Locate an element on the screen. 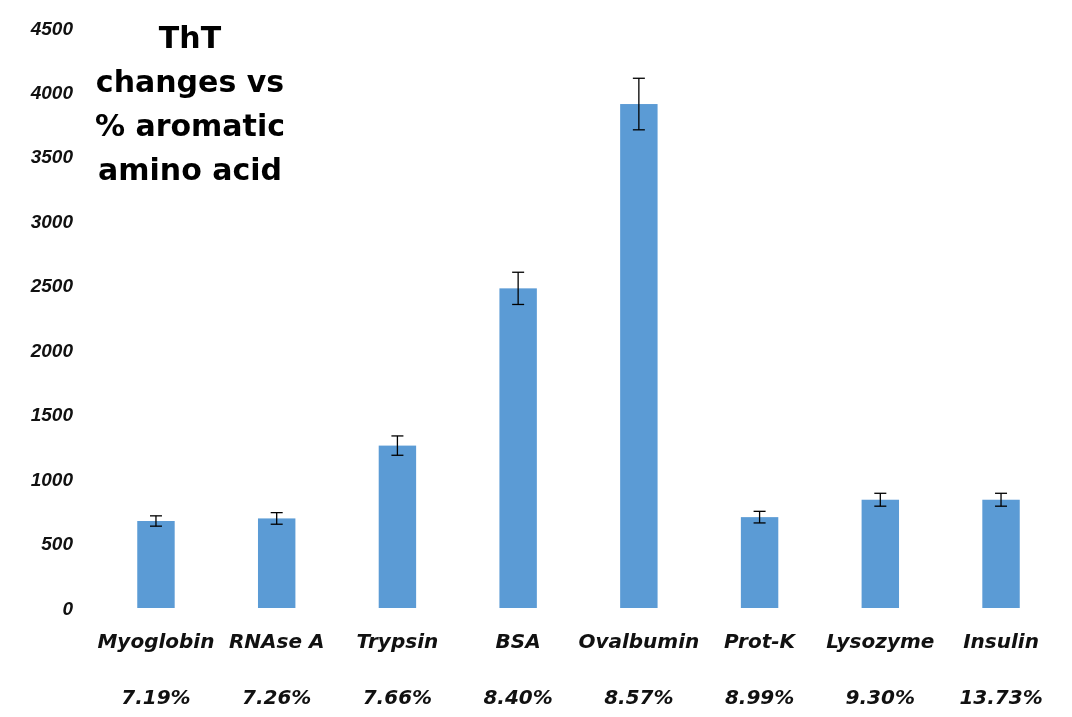  y-tick-label: 4000 is located at coordinates (51, 93).